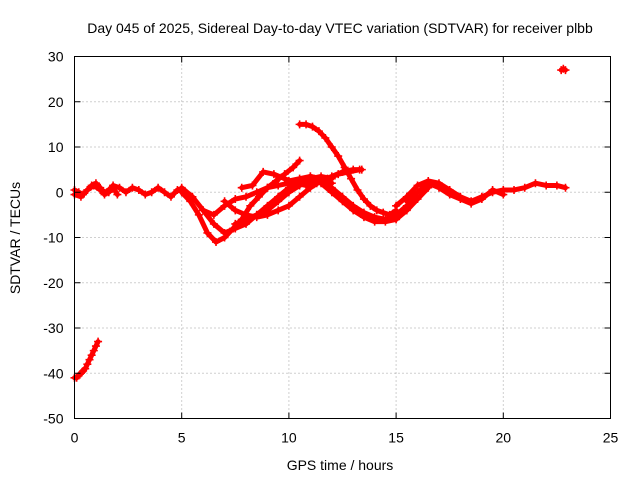 This screenshot has width=640, height=480. I want to click on track-peak, so click(348, 169).